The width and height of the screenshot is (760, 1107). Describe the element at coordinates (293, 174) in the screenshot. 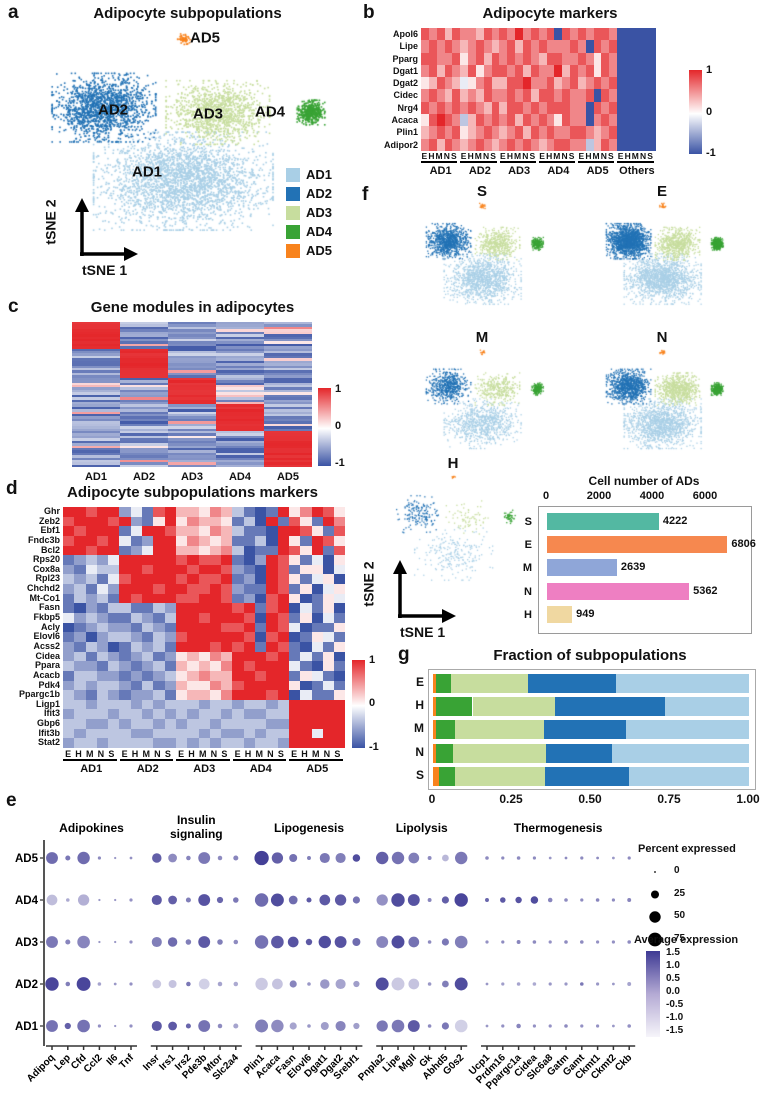

I see `legend-swatch` at that location.